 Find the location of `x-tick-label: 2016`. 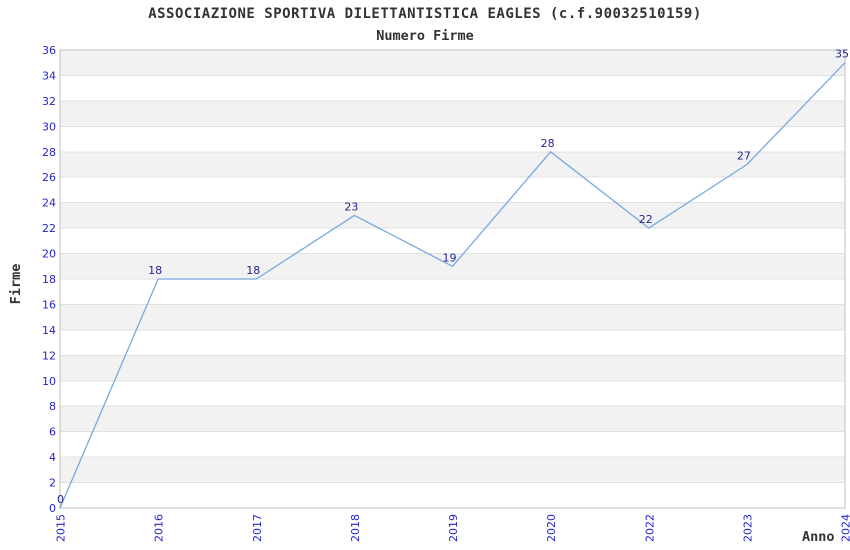

x-tick-label: 2016 is located at coordinates (159, 528).